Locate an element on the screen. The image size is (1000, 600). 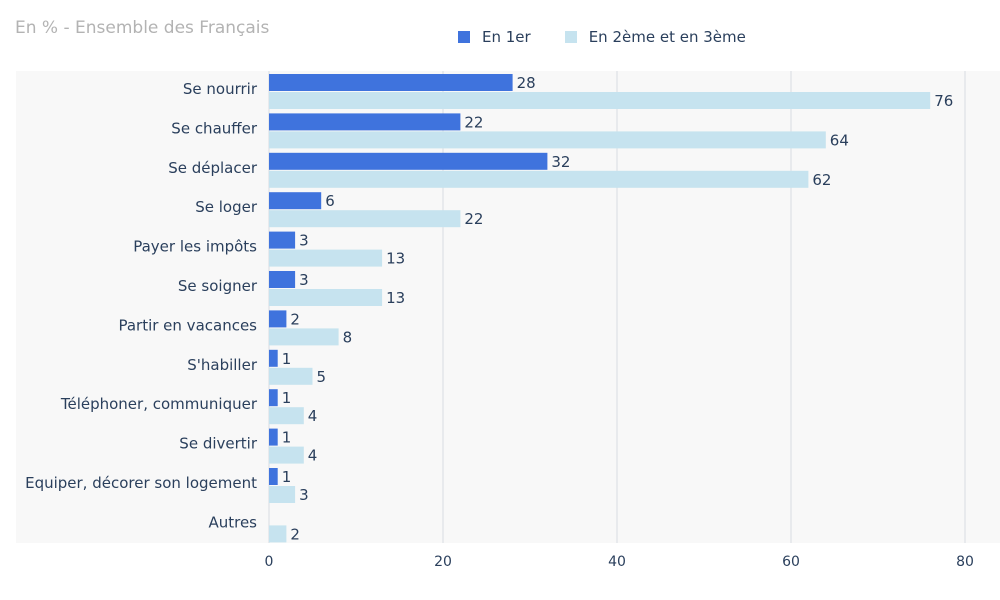
category-label: Autres is located at coordinates (232, 522).